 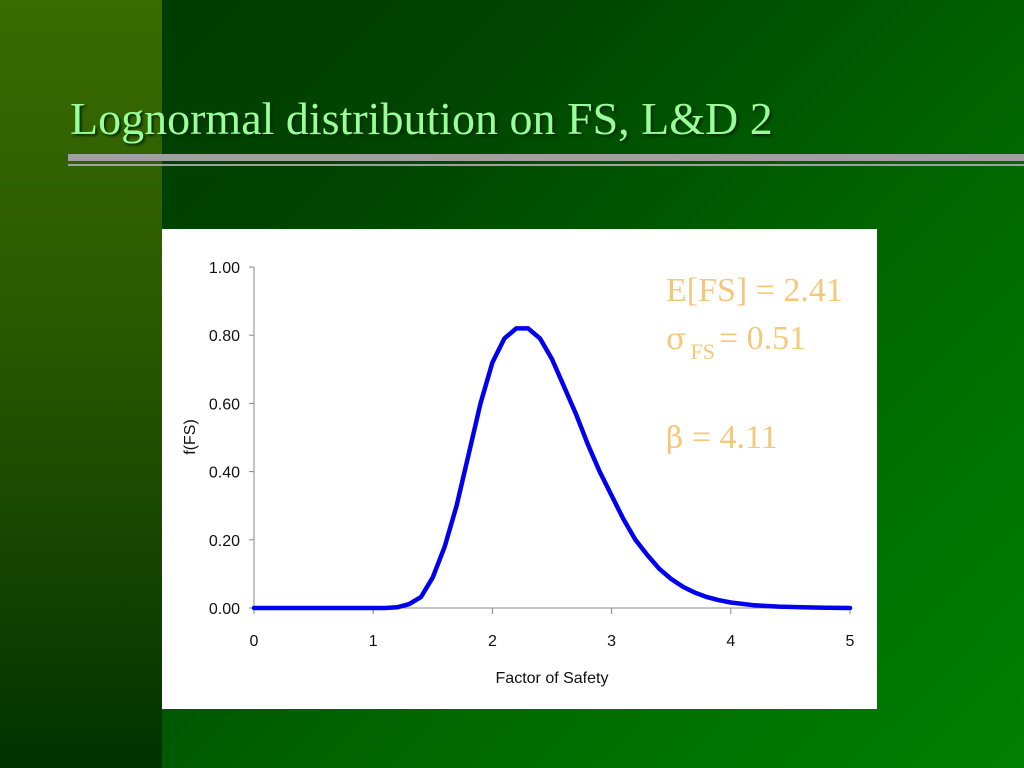 I want to click on y-tick-label: 0.40, so click(x=224, y=473).